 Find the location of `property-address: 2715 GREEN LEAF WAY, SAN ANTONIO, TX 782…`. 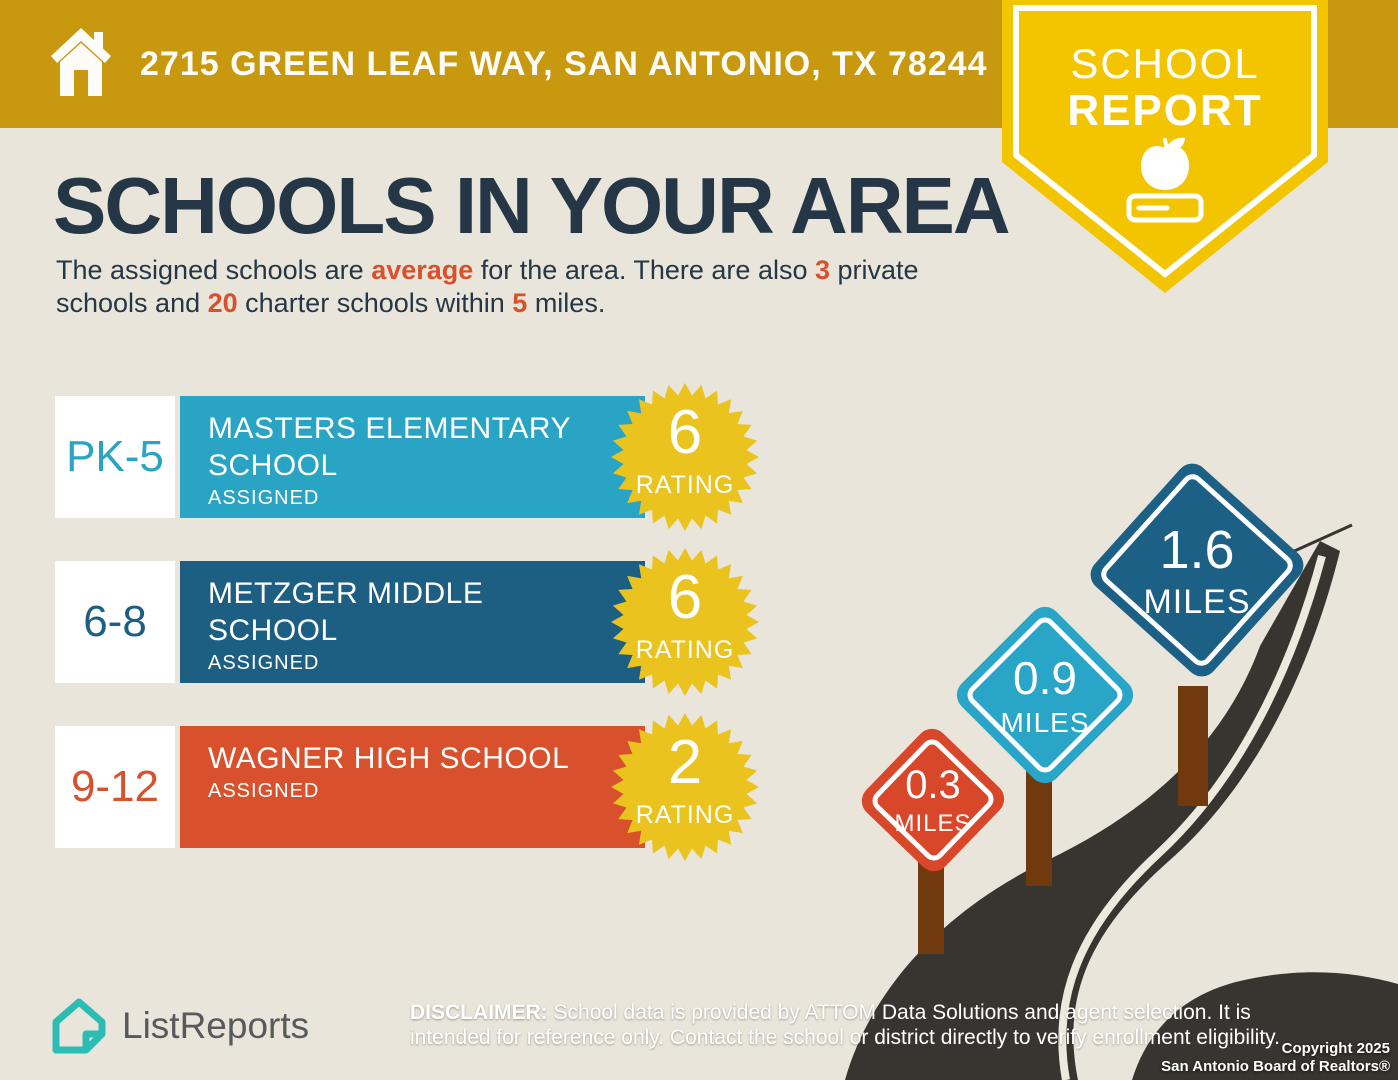

property-address: 2715 GREEN LEAF WAY, SAN ANTONIO, TX 782… is located at coordinates (564, 63).